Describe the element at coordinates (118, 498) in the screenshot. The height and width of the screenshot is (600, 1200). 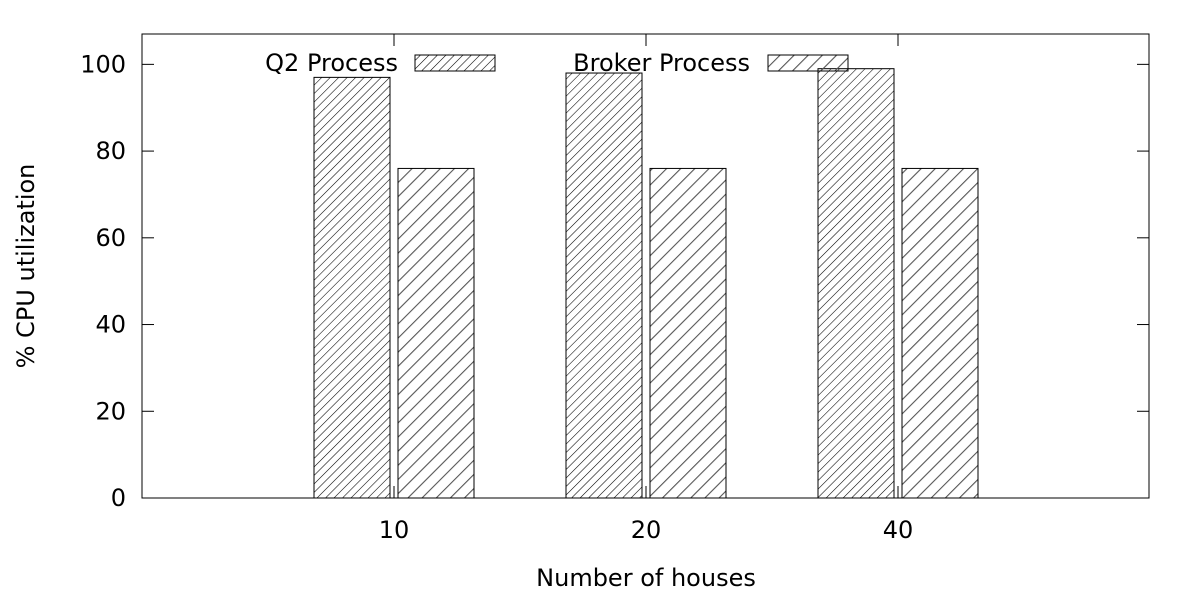
I see `y-tick-label: 0` at that location.